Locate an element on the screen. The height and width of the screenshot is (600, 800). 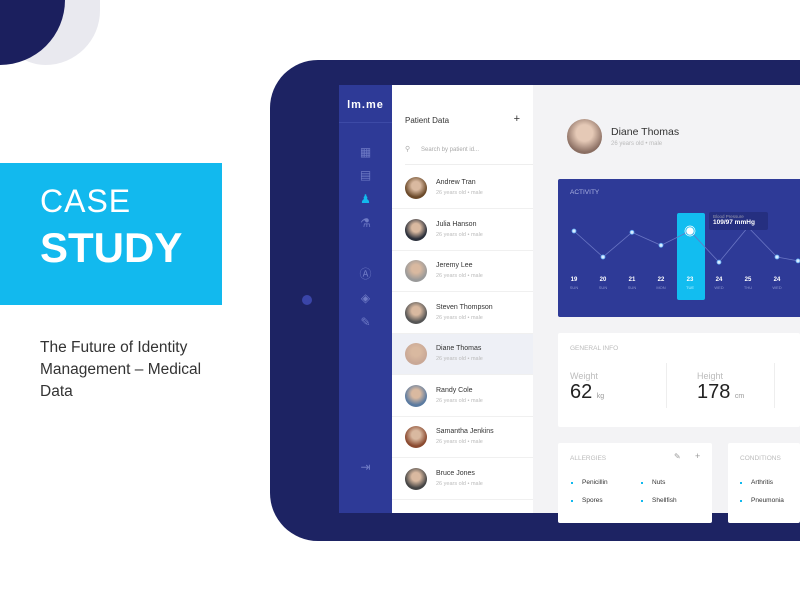
lab-icon: ⚗ is located at coordinates (365, 223).